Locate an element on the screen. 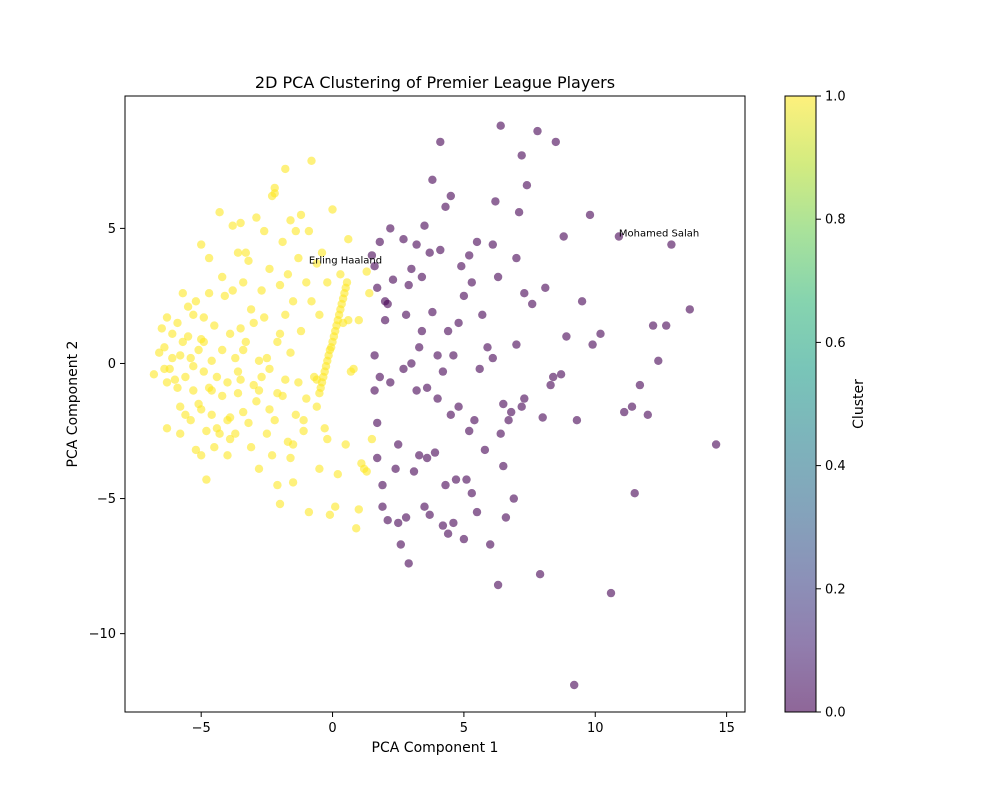  x-tick-label-3: 10 is located at coordinates (595, 728).